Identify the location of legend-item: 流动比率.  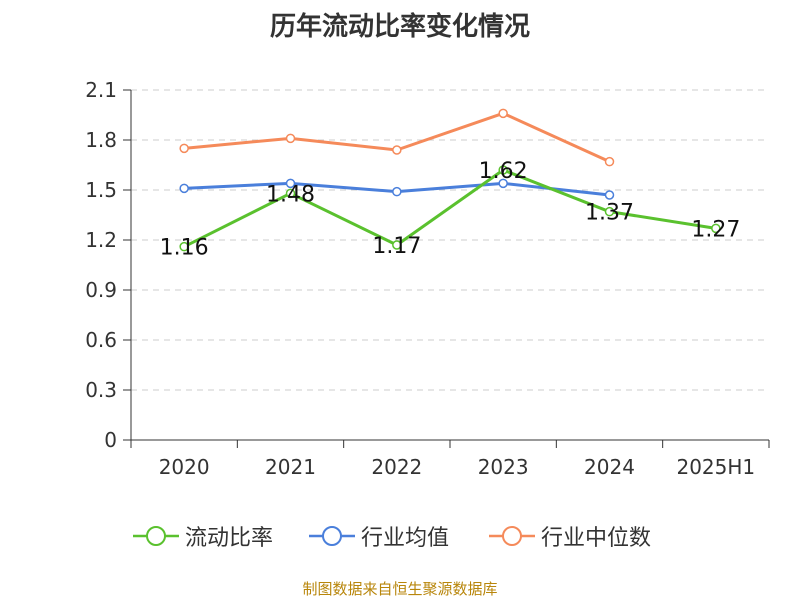
(203, 536).